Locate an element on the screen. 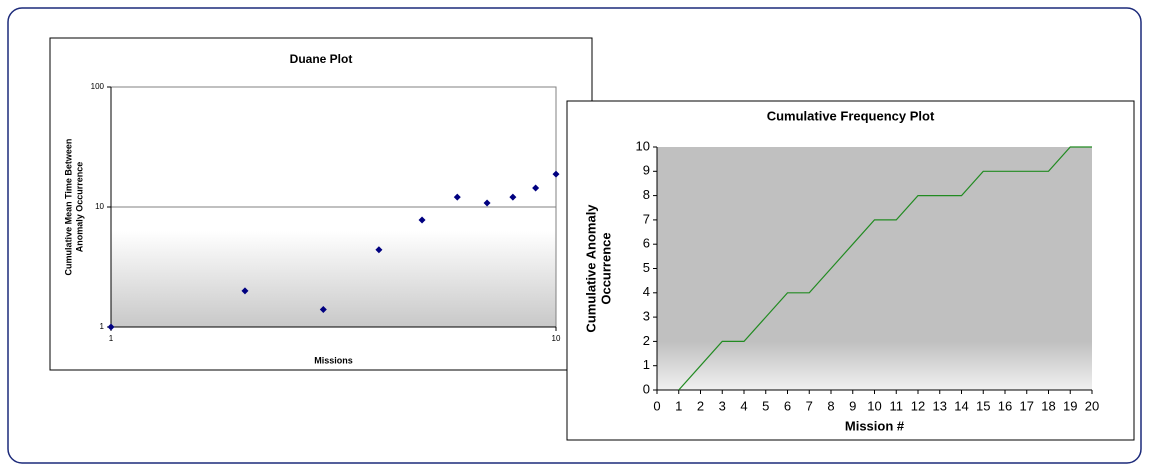 Image resolution: width=1149 pixels, height=467 pixels. x-axis-label: Missions is located at coordinates (333, 360).